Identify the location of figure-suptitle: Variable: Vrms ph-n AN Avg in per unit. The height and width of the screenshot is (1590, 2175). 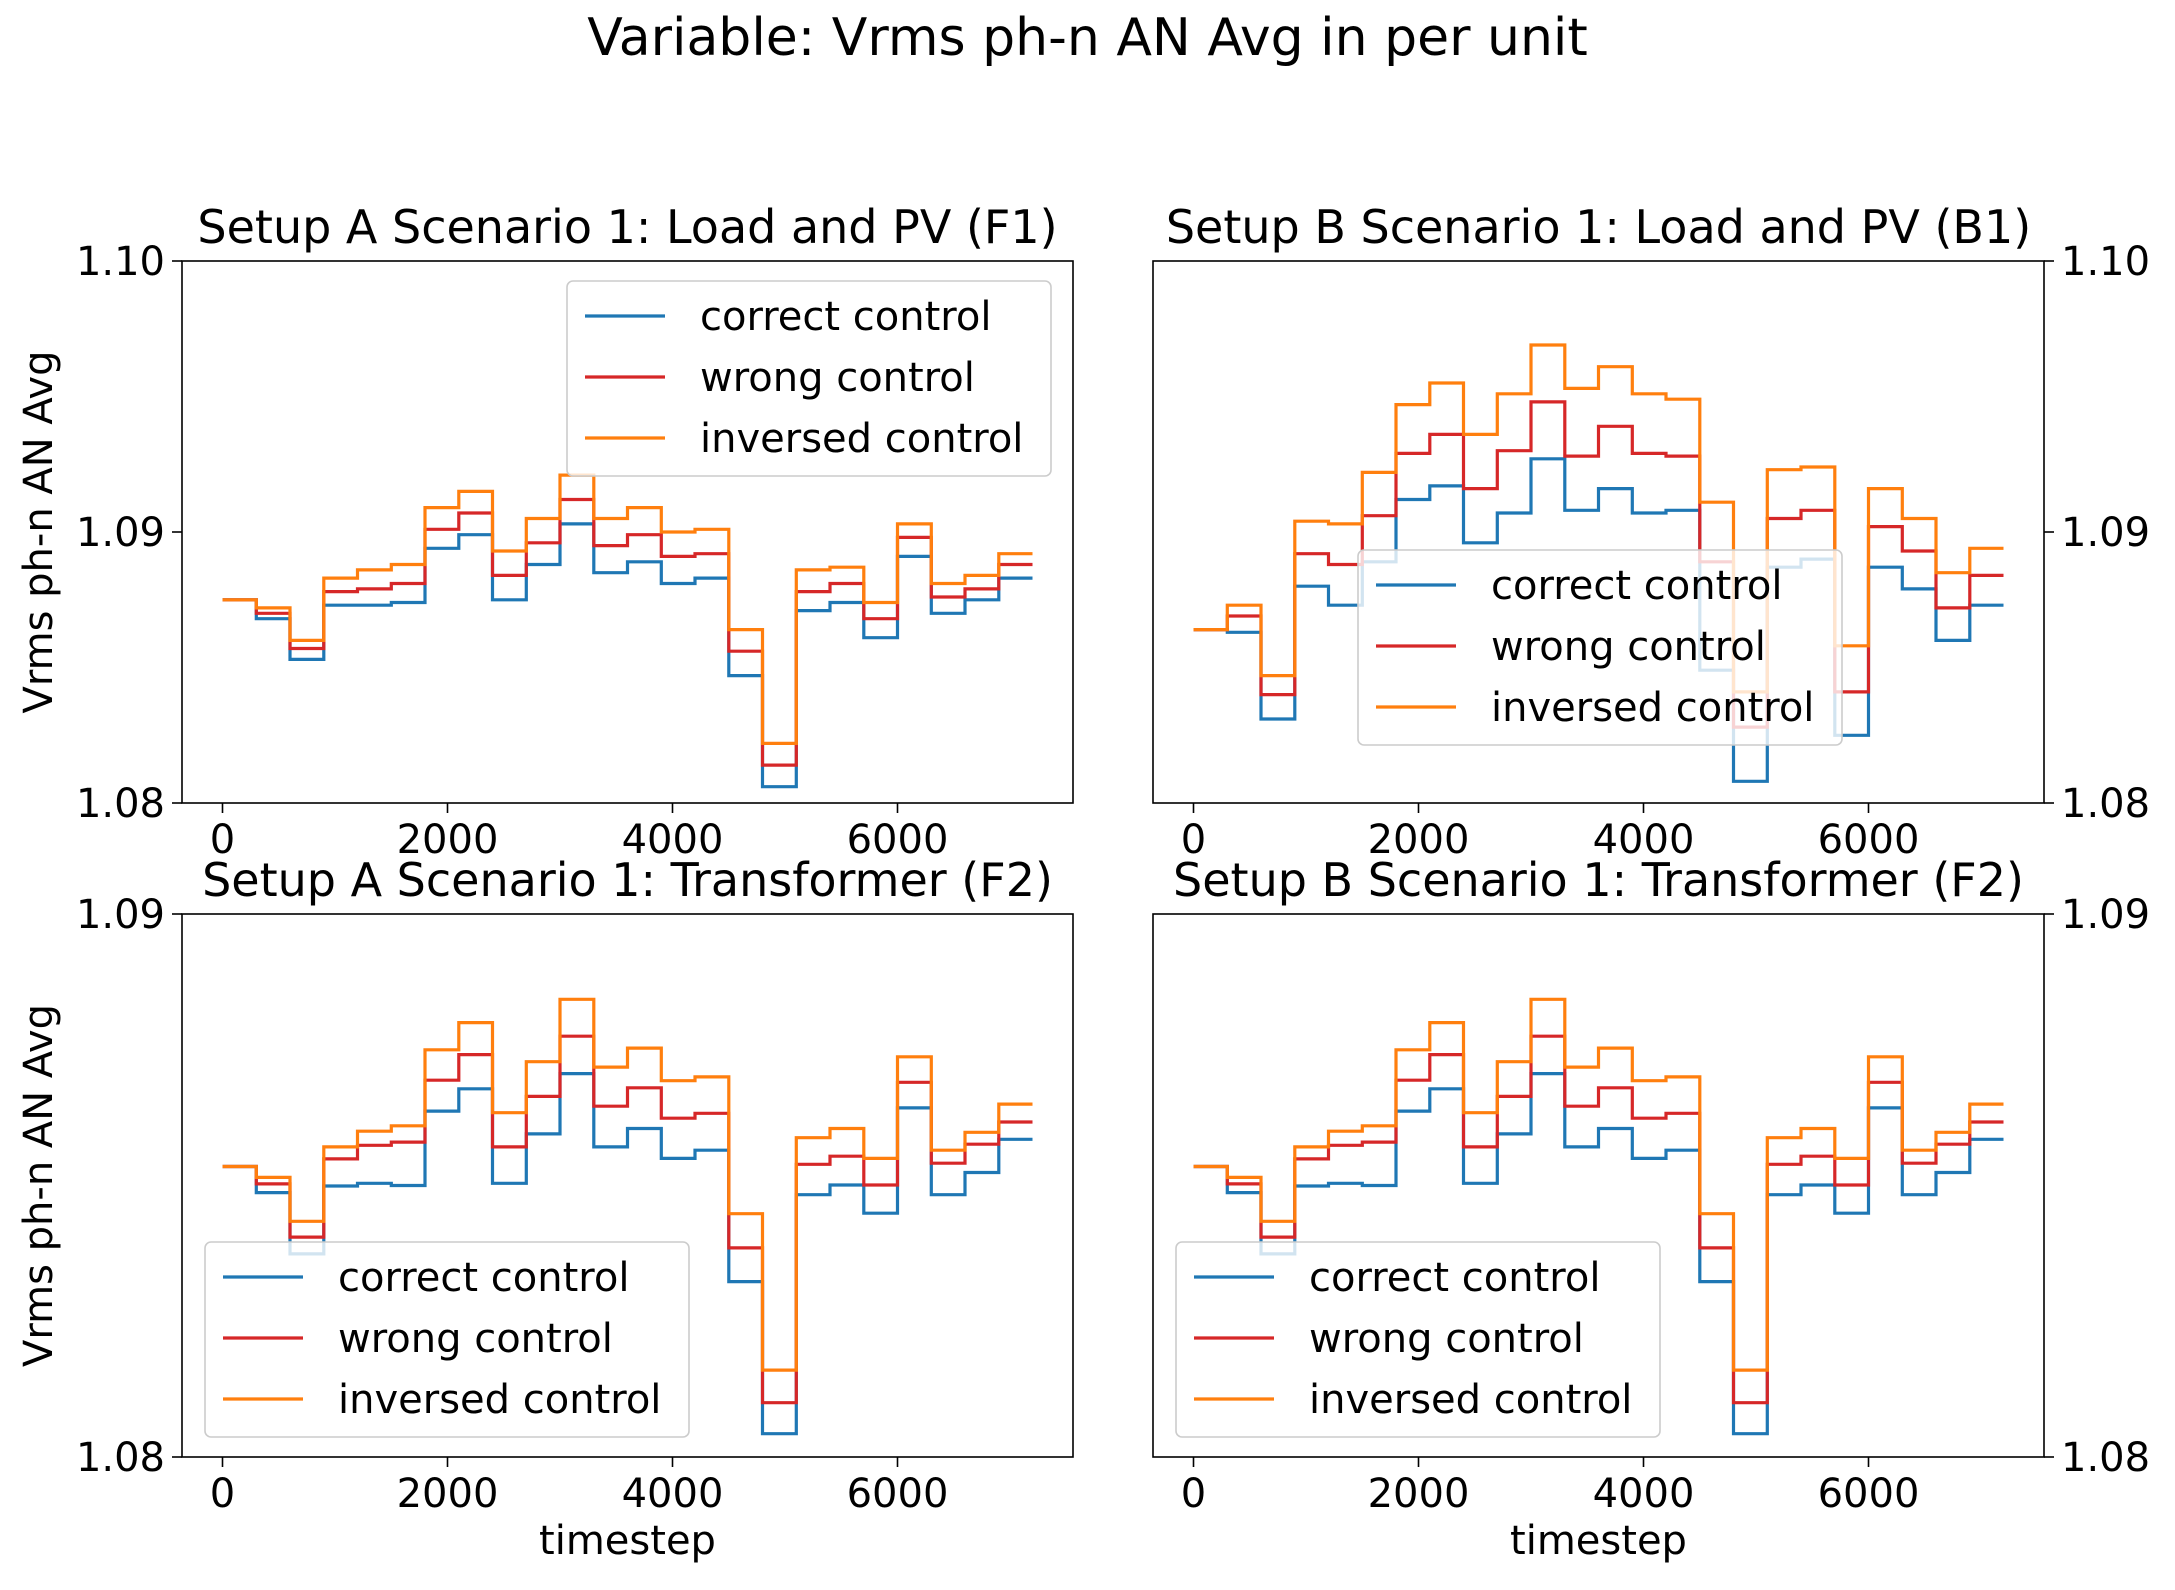
(1087, 38).